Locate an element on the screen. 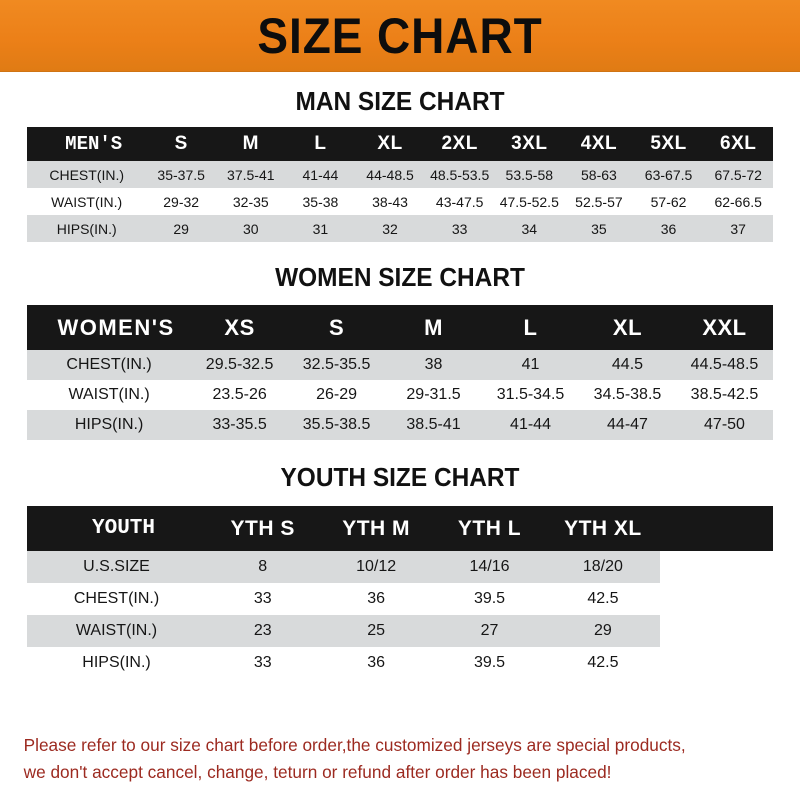 Image resolution: width=800 pixels, height=800 pixels. man-cell: 38-43 is located at coordinates (390, 201).